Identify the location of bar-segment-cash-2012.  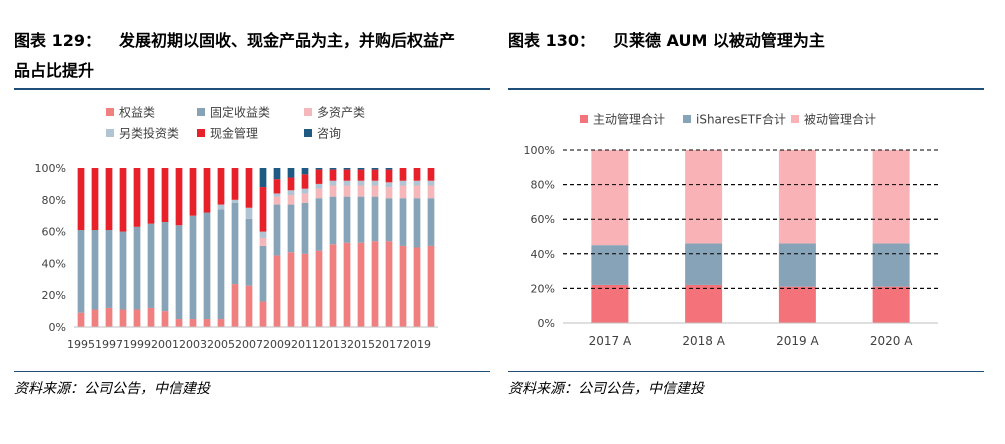
(319, 176).